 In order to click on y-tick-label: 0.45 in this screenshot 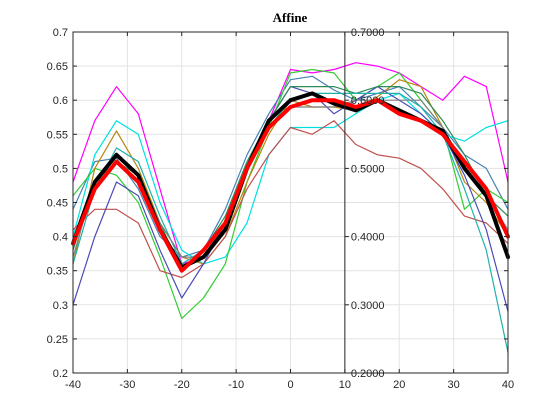, I will do `click(57, 204)`.